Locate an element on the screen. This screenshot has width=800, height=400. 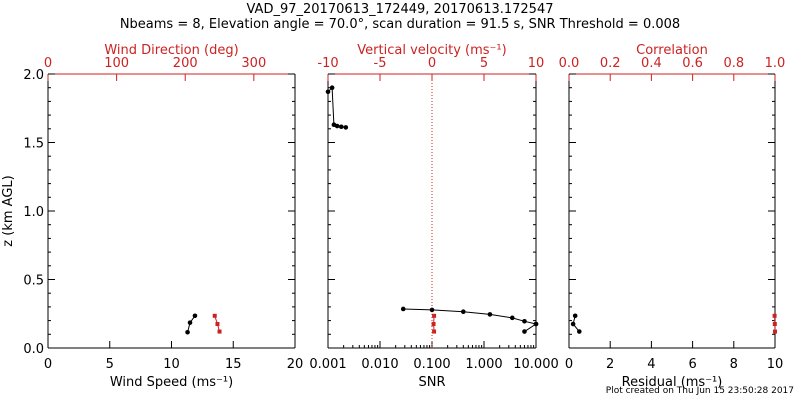
top-tick-label: 10 is located at coordinates (536, 63).